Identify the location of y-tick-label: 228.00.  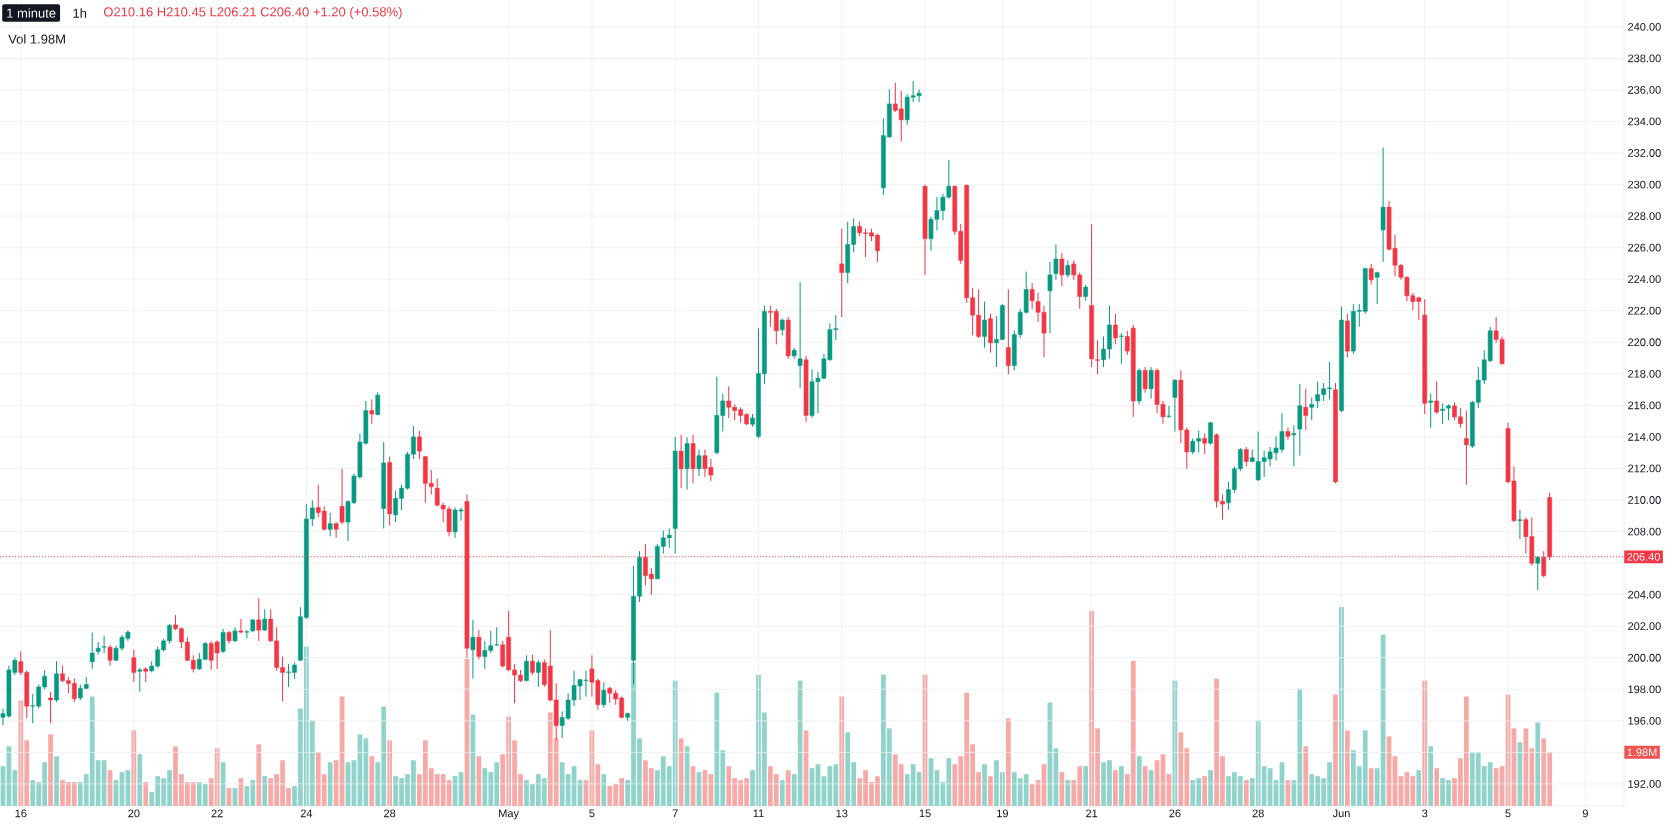
(1644, 216).